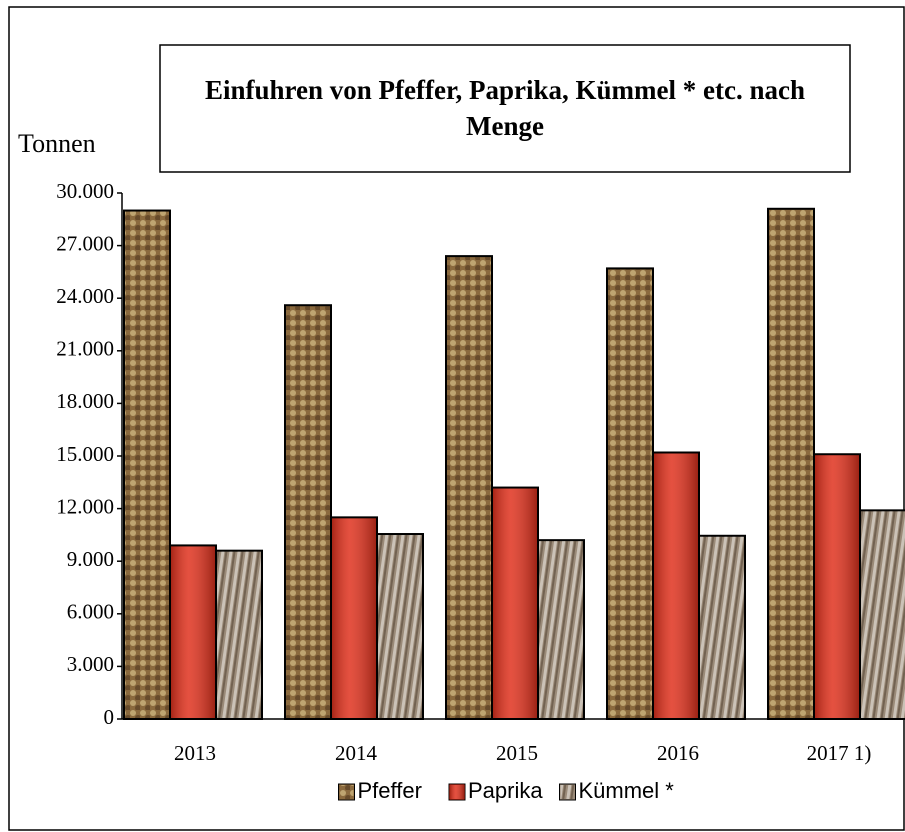 The width and height of the screenshot is (905, 832). Describe the element at coordinates (85, 454) in the screenshot. I see `y-tick-label: 15.000` at that location.